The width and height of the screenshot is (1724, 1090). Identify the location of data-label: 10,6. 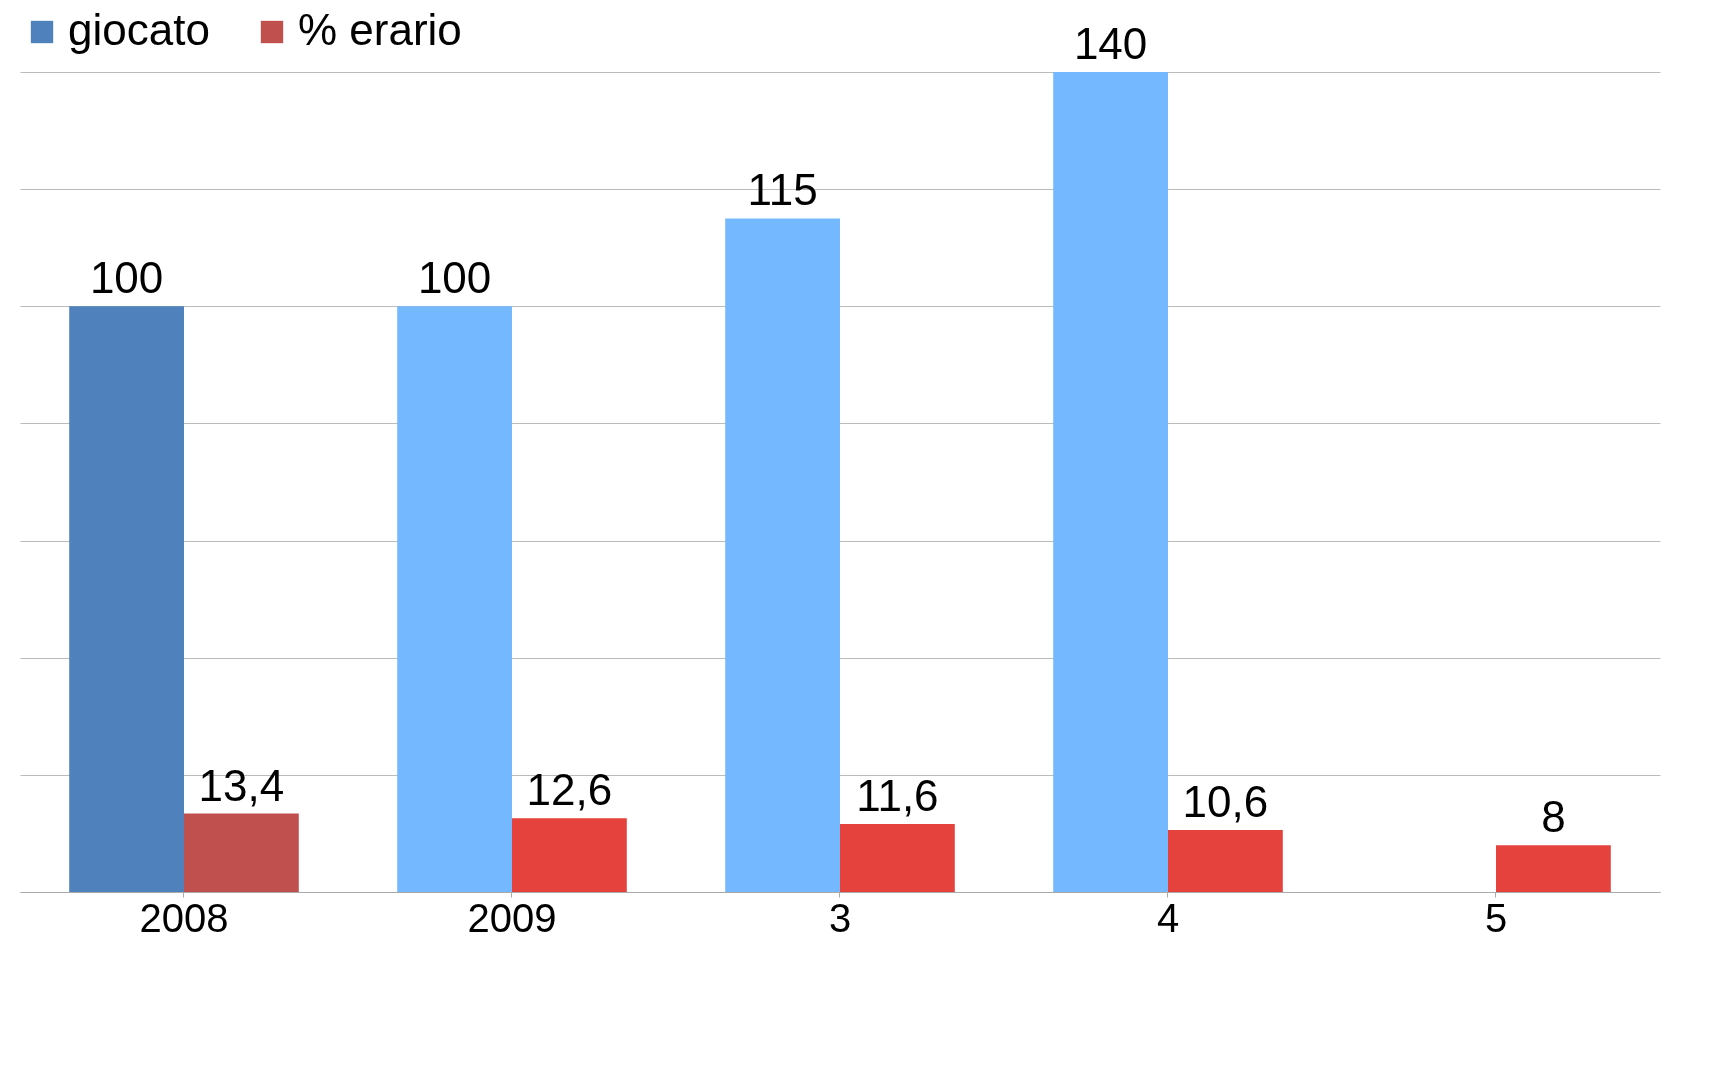
(1225, 801).